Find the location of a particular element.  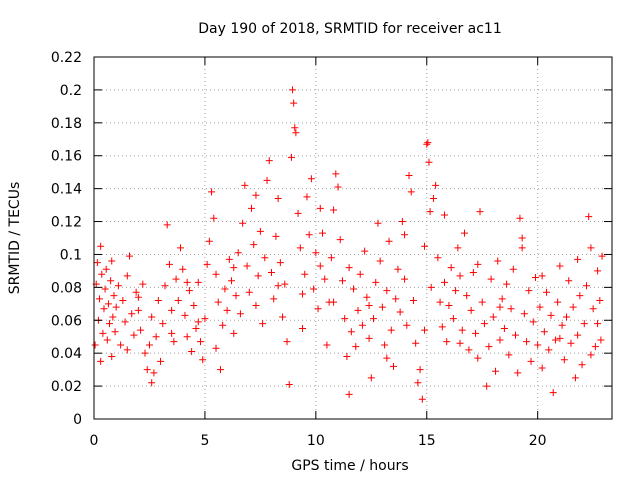

y-tick-label: 0.22 is located at coordinates (66, 58).